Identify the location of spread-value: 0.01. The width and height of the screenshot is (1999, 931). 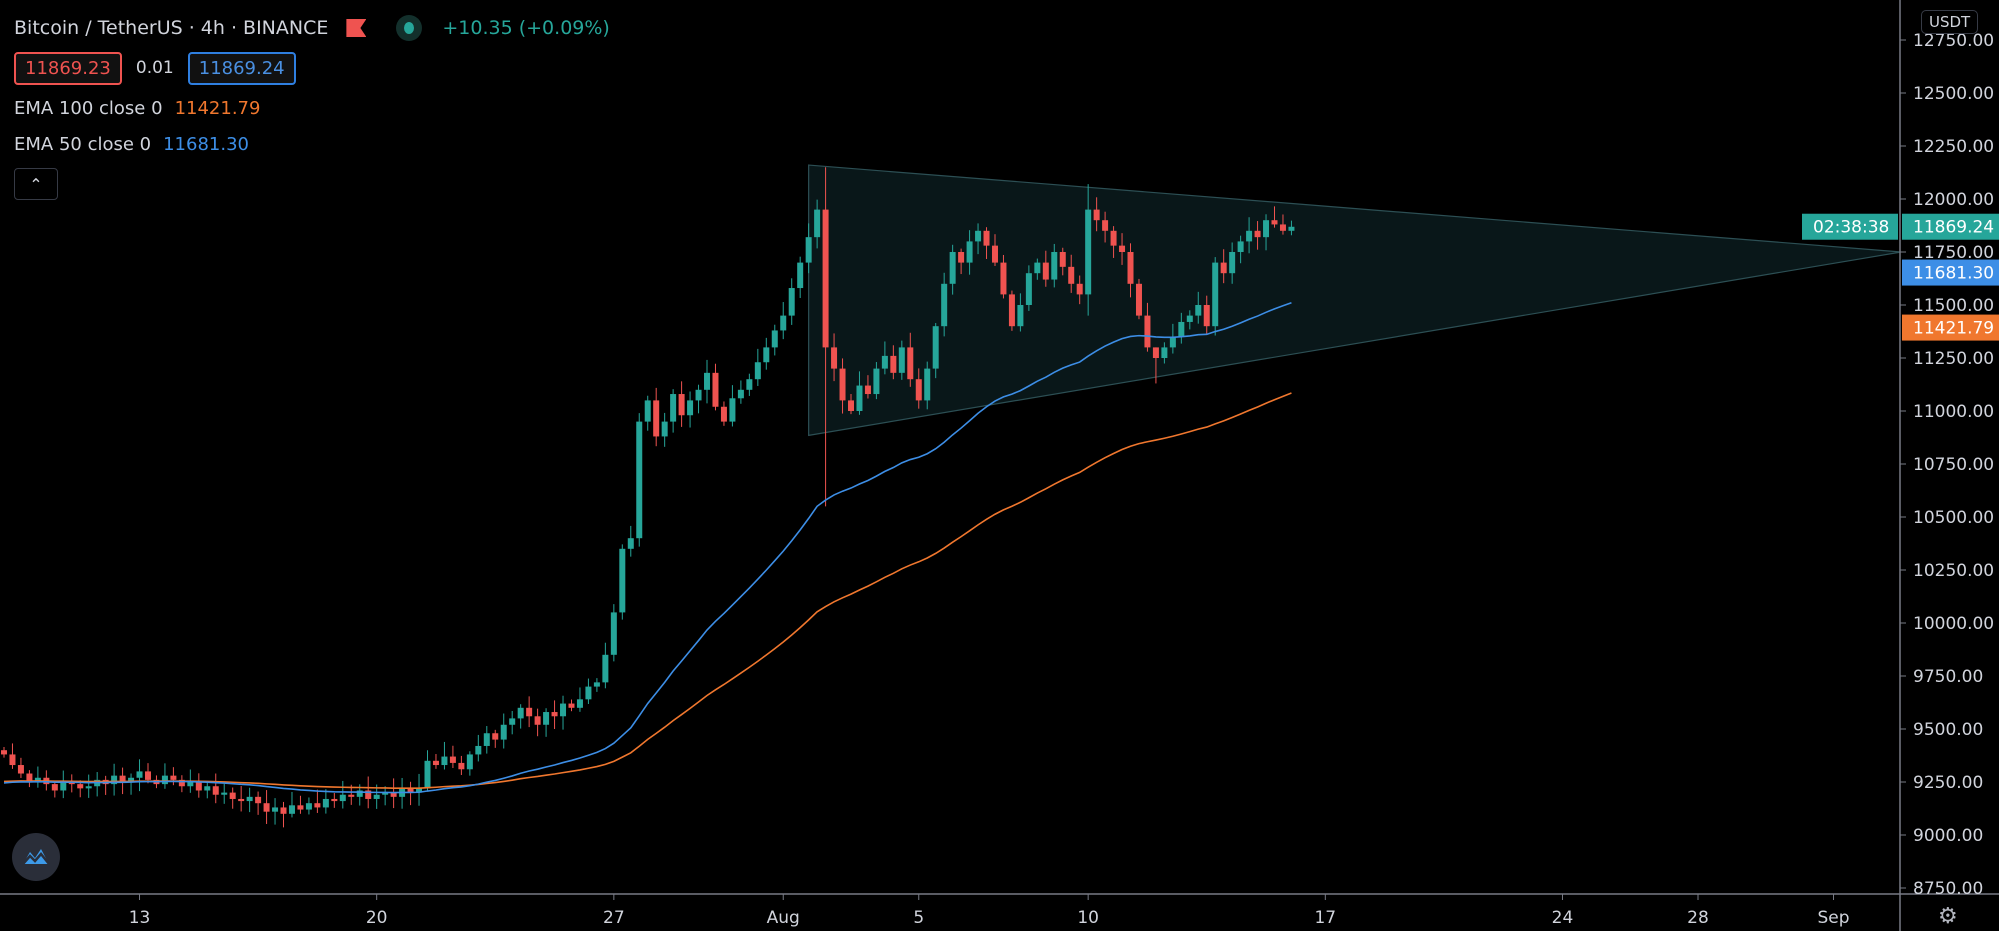
(154, 68).